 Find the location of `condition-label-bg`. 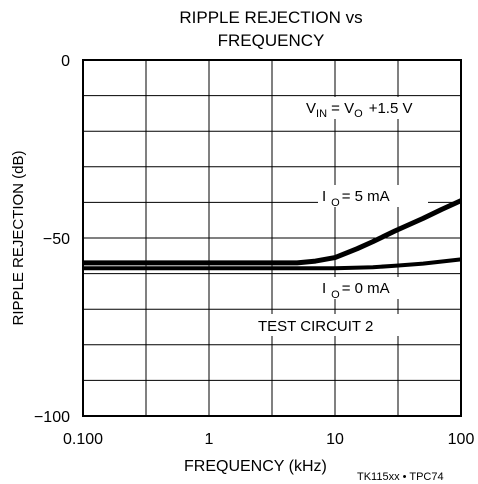

condition-label-bg is located at coordinates (380, 108).